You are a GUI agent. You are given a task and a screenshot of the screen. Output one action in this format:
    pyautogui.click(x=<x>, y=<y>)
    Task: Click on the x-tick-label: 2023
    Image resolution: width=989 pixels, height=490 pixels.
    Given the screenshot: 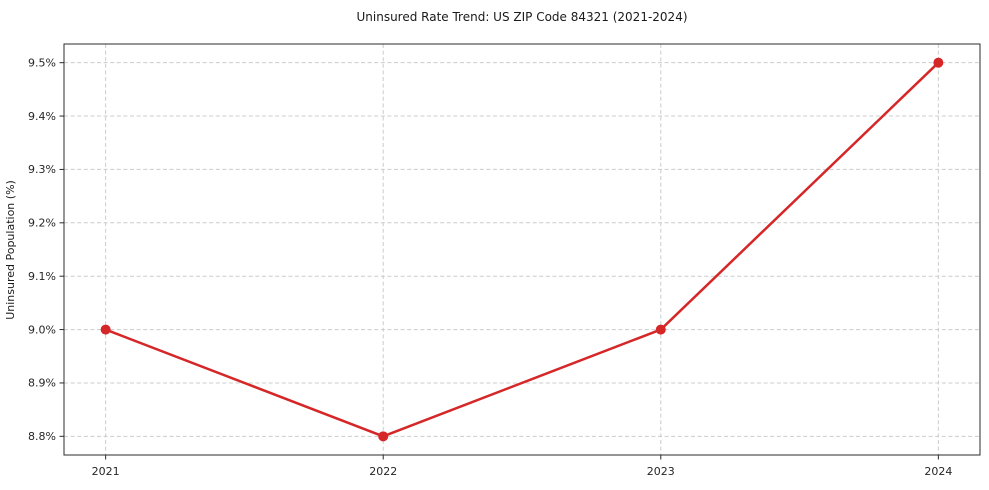 What is the action you would take?
    pyautogui.click(x=661, y=471)
    